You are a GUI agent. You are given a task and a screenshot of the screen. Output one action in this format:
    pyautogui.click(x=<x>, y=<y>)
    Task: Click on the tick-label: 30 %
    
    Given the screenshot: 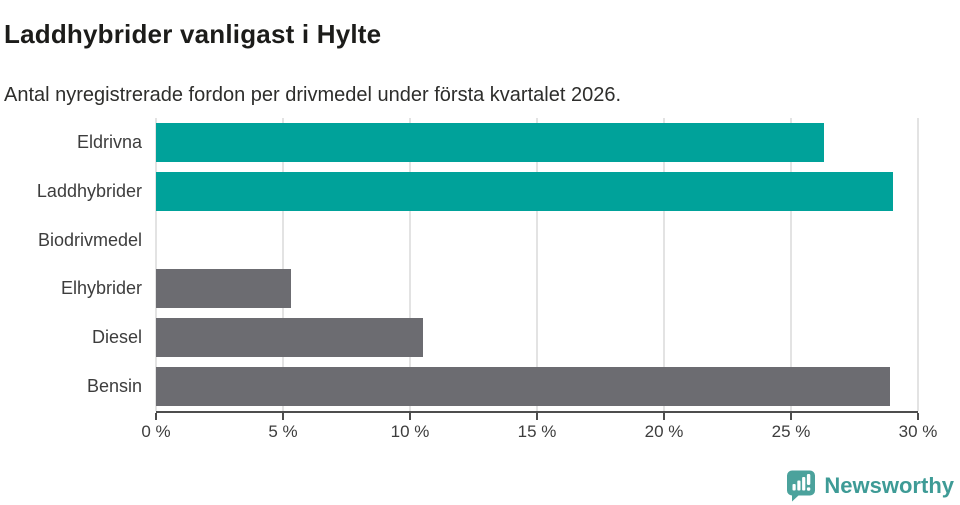 What is the action you would take?
    pyautogui.click(x=918, y=431)
    